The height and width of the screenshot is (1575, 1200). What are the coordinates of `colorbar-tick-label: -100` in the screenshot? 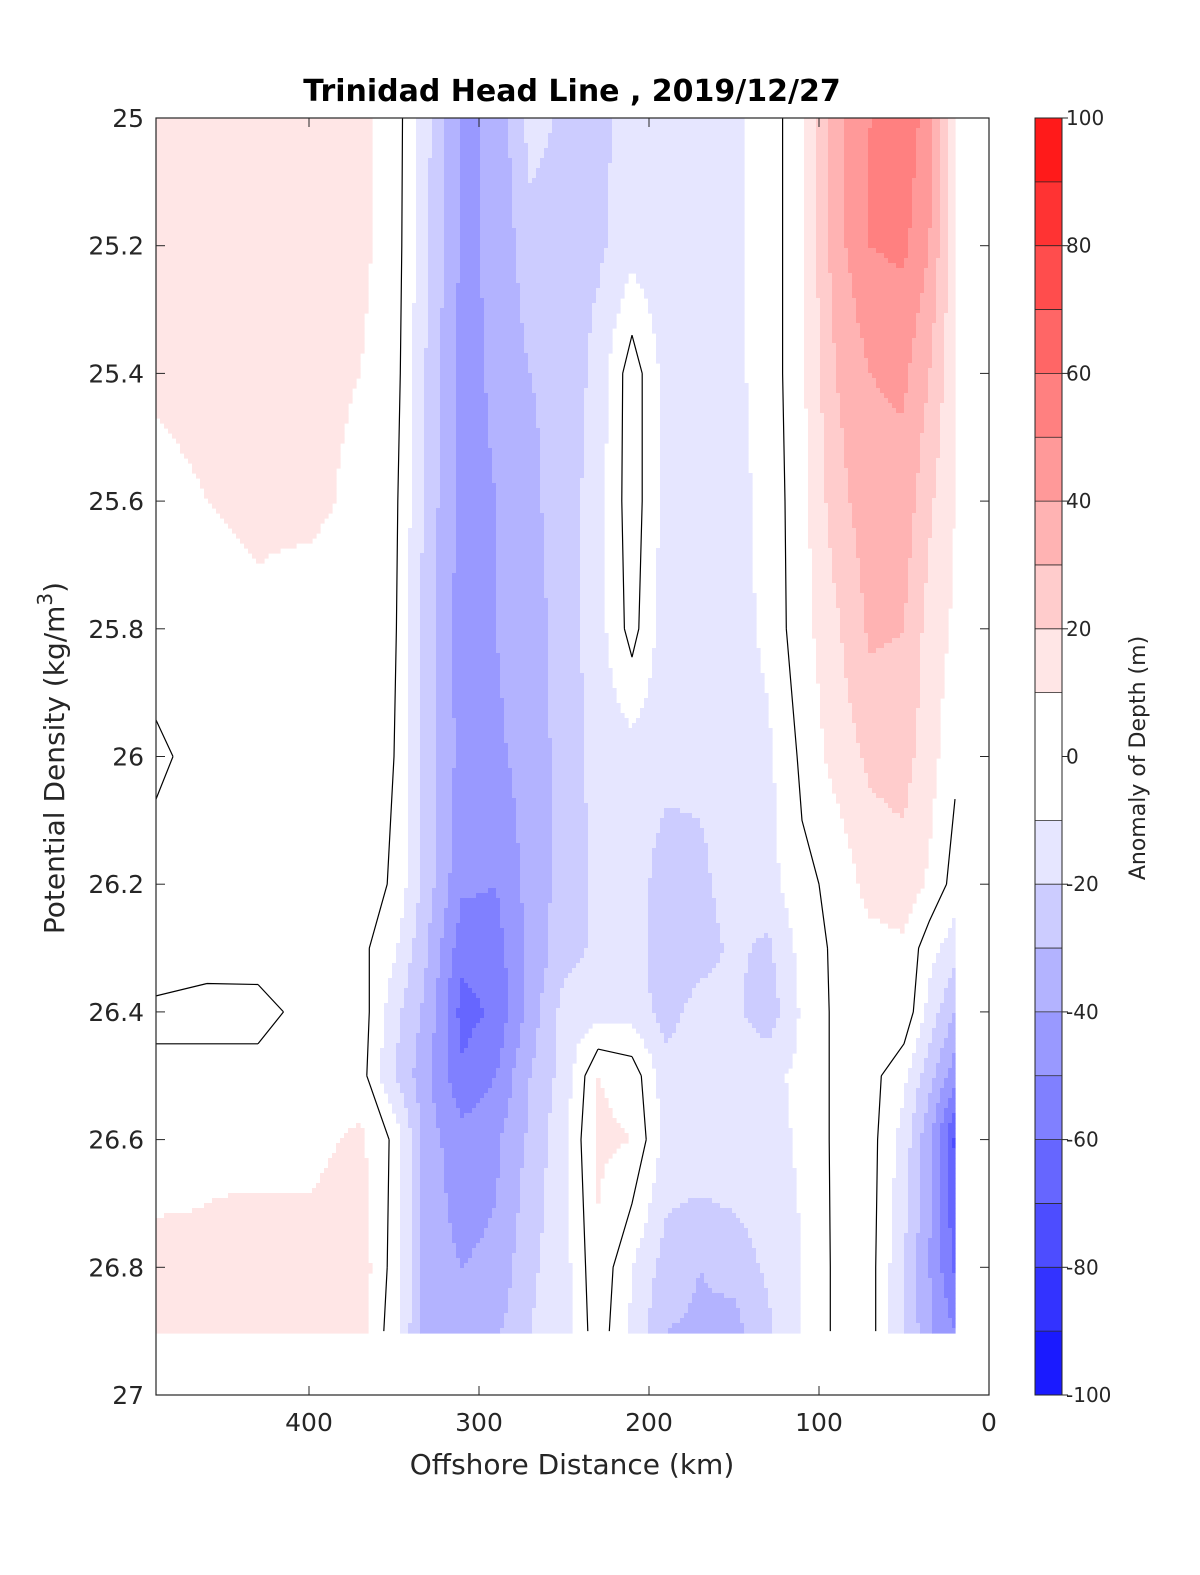 It's located at (1088, 1395).